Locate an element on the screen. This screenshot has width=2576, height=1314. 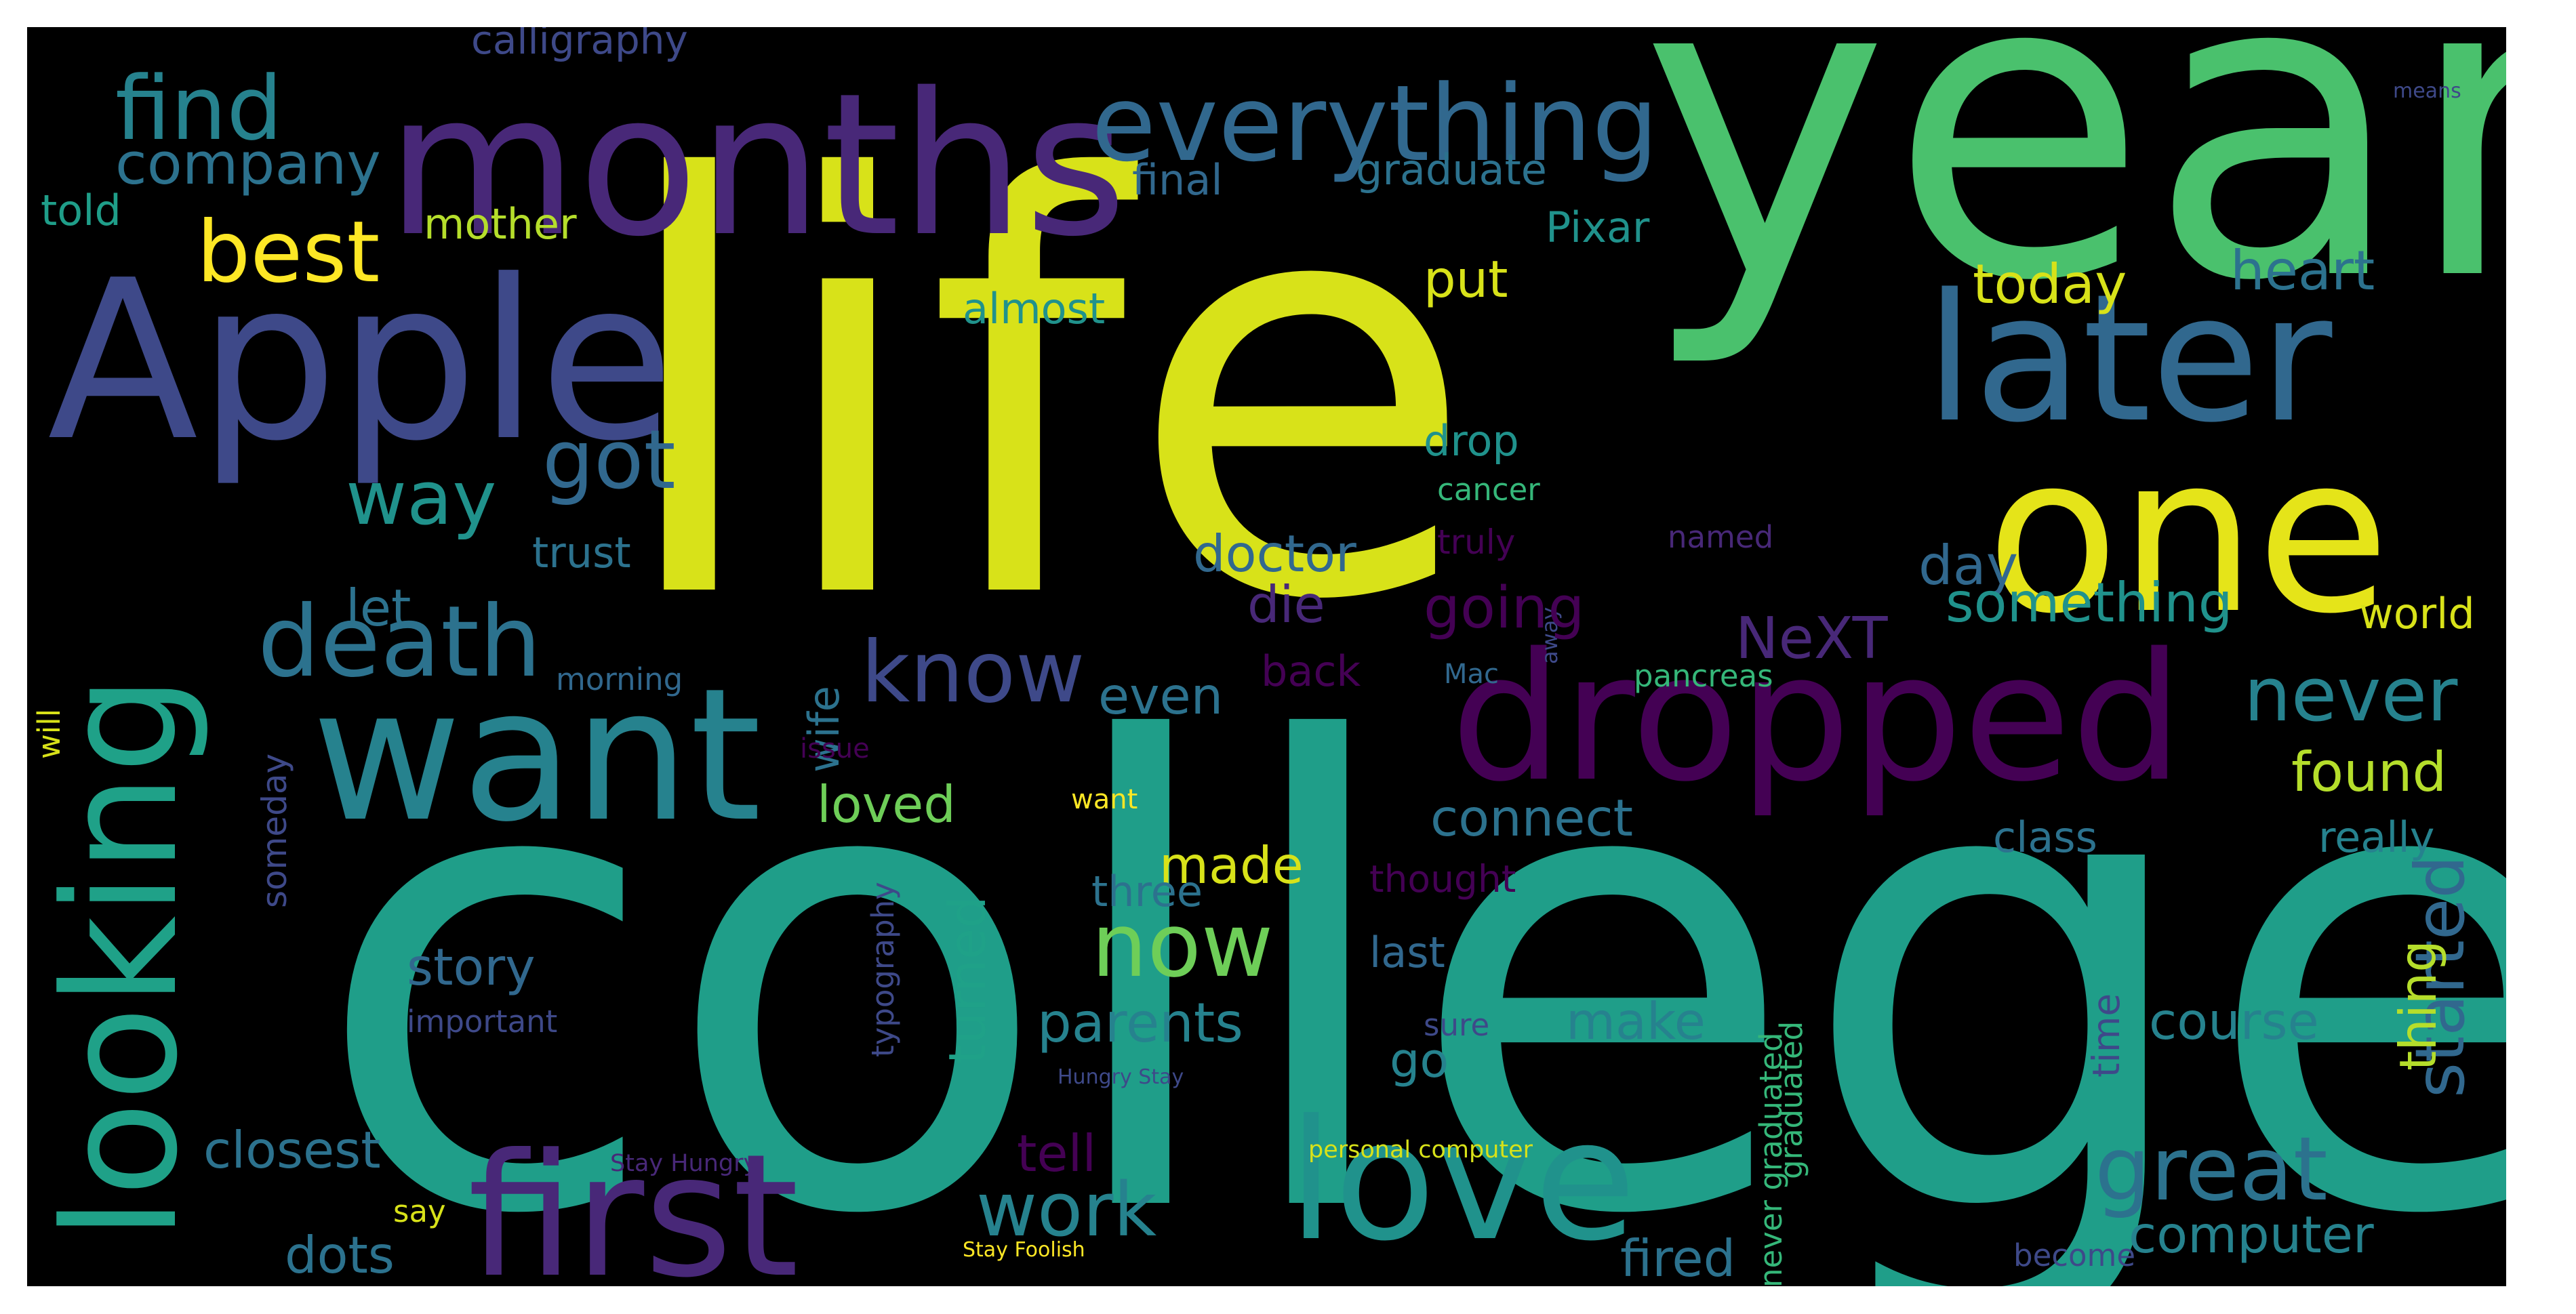
word-dots: dots is located at coordinates (340, 1255).